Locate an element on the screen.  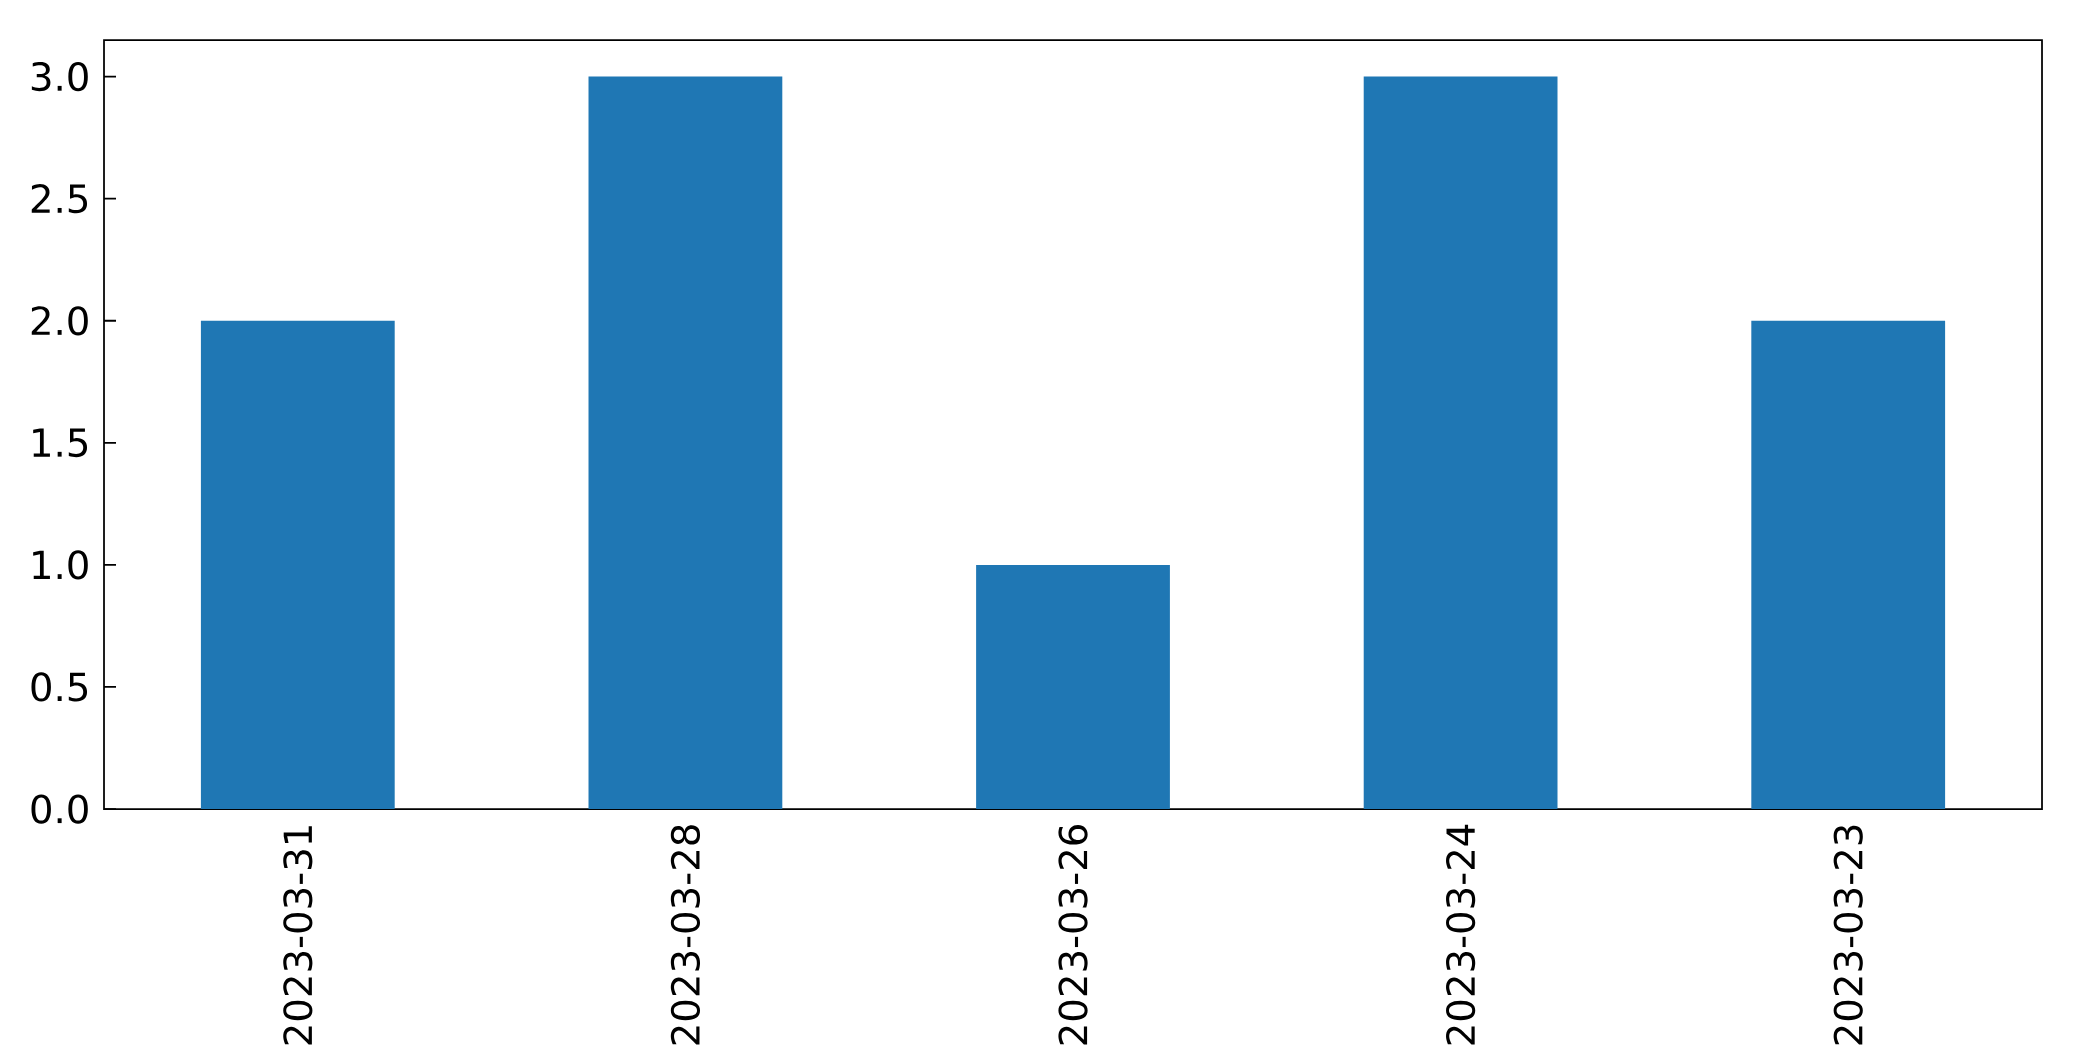
y-tick-label: 2.5 is located at coordinates (59, 199).